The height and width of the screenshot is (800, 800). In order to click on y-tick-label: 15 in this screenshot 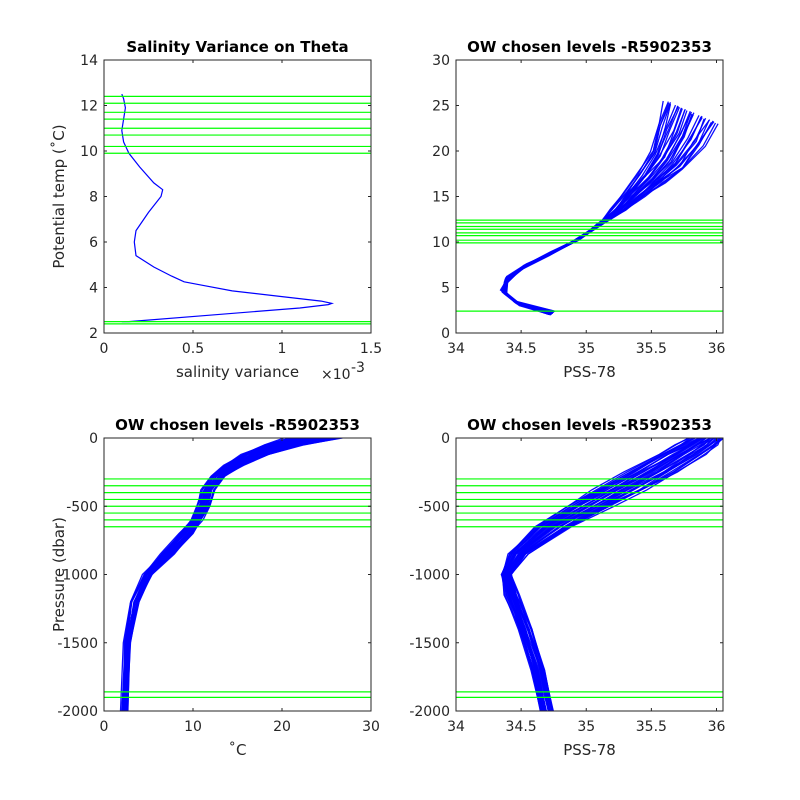, I will do `click(441, 198)`.